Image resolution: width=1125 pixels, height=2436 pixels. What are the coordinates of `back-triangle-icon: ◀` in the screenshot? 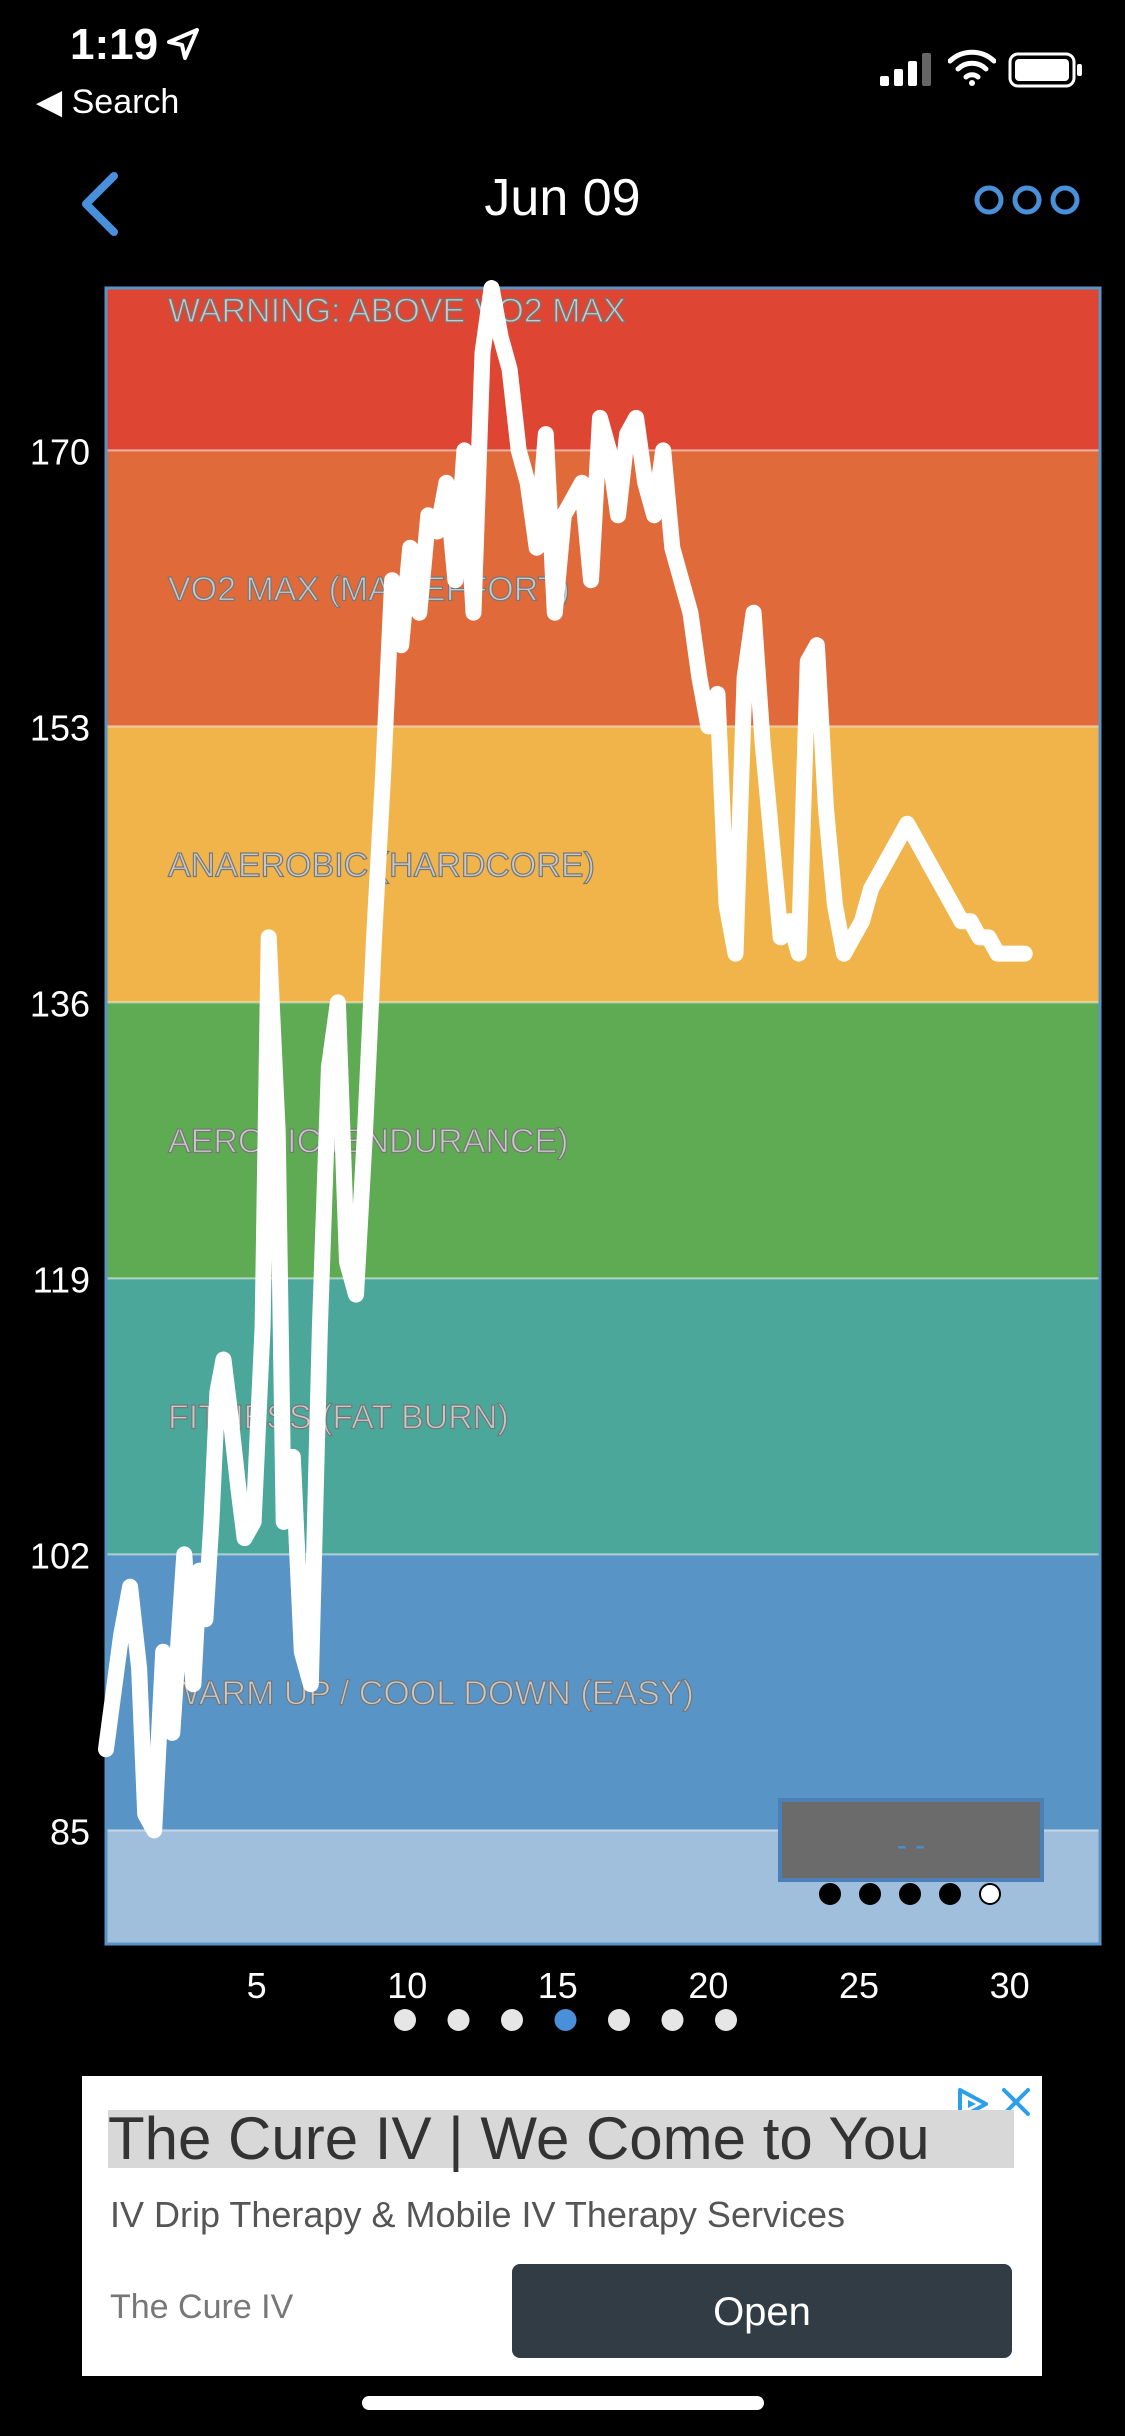 It's located at (49, 102).